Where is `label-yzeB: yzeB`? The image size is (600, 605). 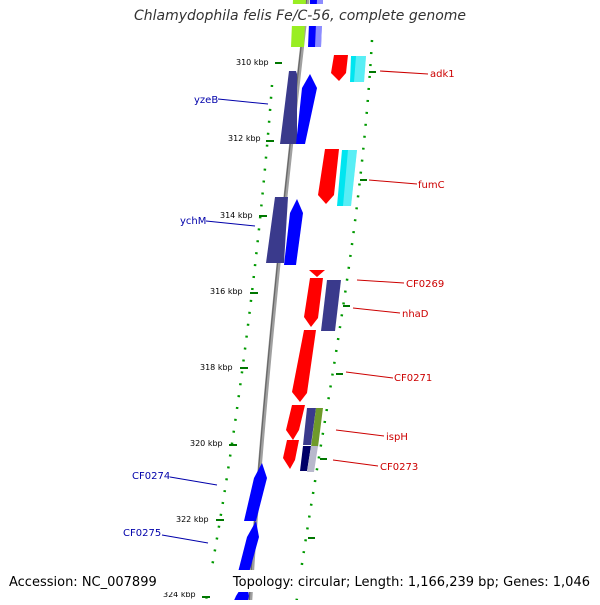
label-yzeB: yzeB is located at coordinates (206, 100).